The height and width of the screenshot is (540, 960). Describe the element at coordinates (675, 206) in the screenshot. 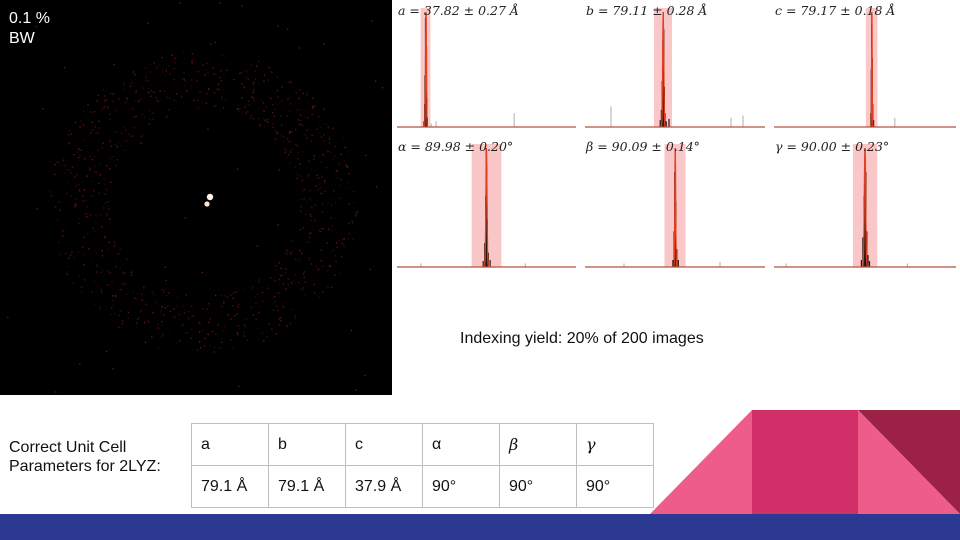

I see `histogram-beta-plot` at that location.